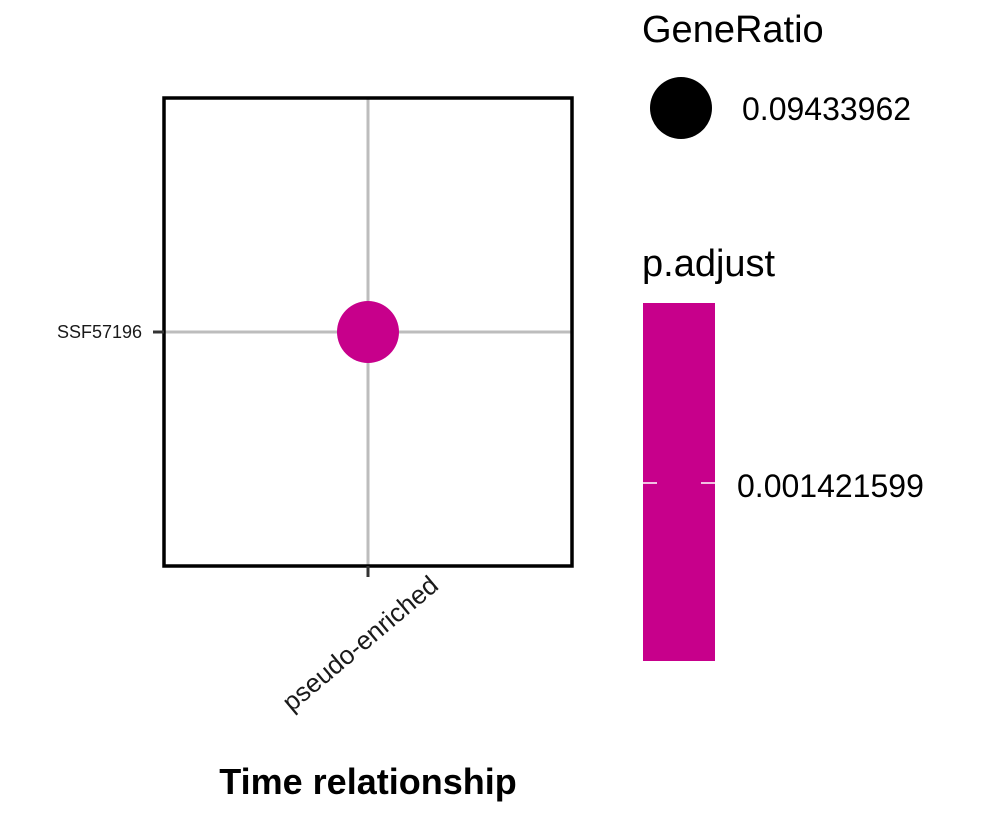 Image resolution: width=1003 pixels, height=826 pixels. Describe the element at coordinates (681, 108) in the screenshot. I see `size-legend-key` at that location.